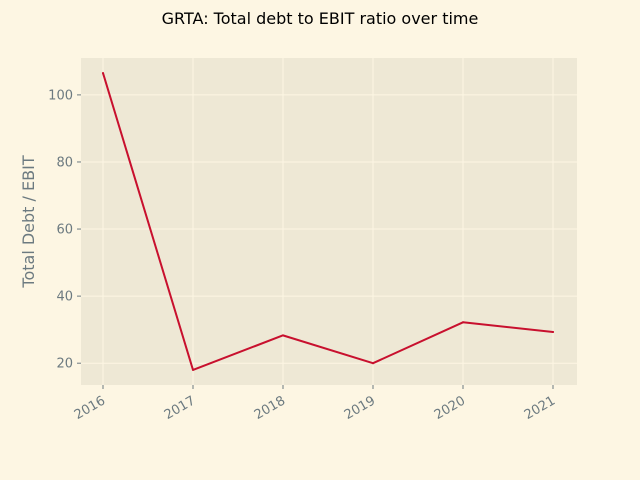 The height and width of the screenshot is (480, 640). I want to click on chart-title: GRTA: Total debt to EBIT ratio over time, so click(320, 18).